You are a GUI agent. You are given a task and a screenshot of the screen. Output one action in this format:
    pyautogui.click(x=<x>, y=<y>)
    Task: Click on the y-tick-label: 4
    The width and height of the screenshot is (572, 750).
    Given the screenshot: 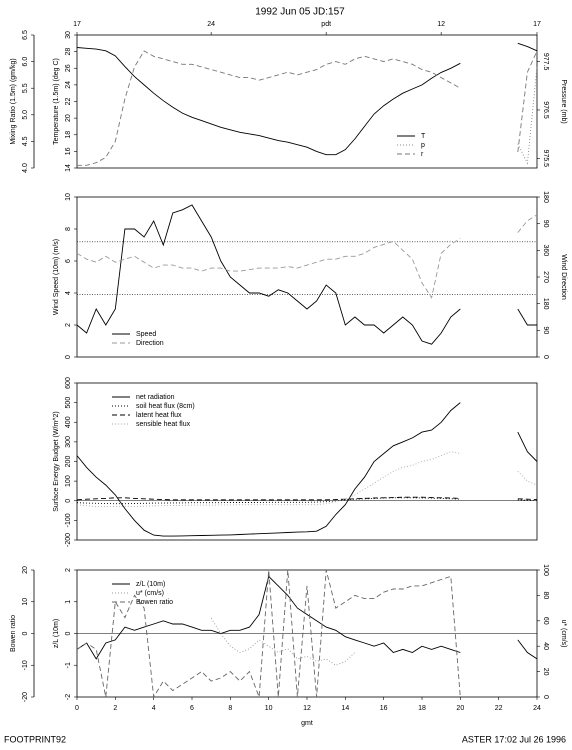 What is the action you would take?
    pyautogui.click(x=68, y=293)
    